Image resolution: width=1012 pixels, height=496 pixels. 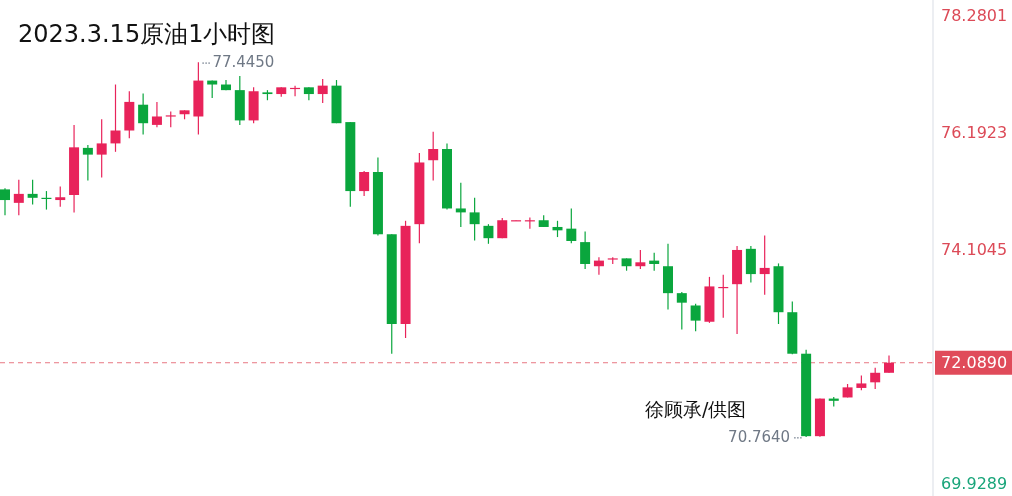 I want to click on y-tick-label: 69.9289, so click(x=974, y=484).